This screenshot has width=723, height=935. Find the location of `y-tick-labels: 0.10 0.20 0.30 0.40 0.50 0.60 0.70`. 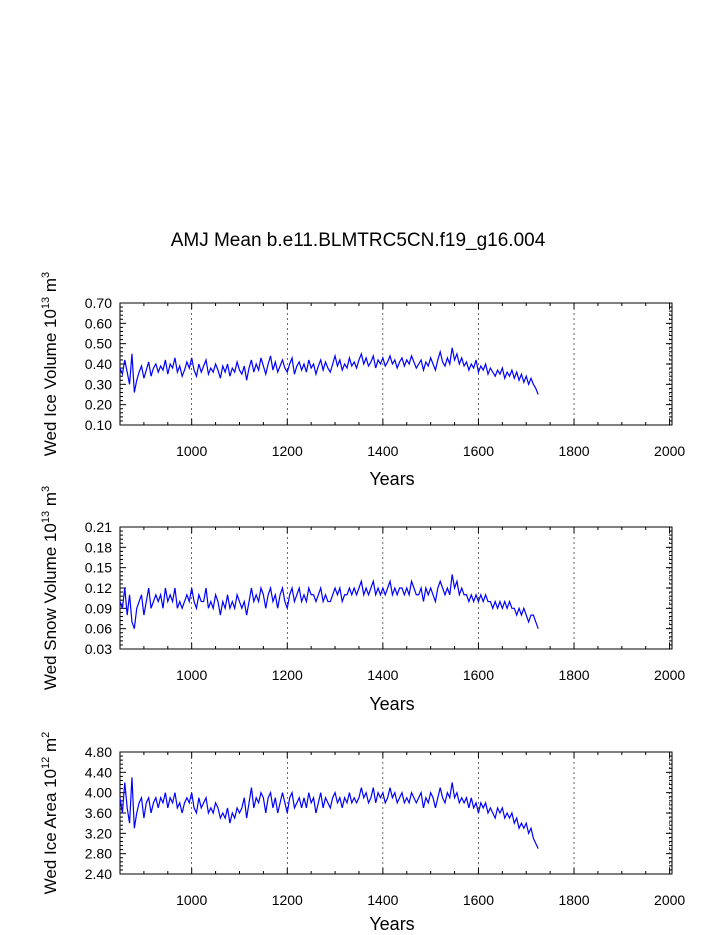

y-tick-labels: 0.10 0.20 0.30 0.40 0.50 0.60 0.70 is located at coordinates (98, 364).